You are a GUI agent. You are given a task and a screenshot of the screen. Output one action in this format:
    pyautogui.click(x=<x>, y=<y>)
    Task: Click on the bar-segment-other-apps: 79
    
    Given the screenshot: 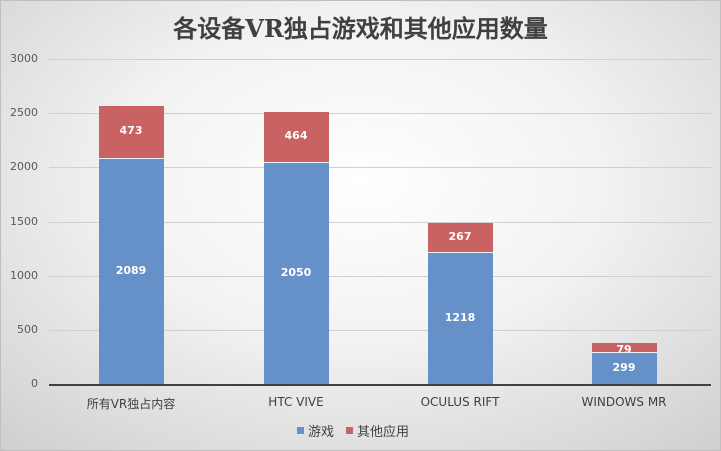 What is the action you would take?
    pyautogui.click(x=624, y=349)
    